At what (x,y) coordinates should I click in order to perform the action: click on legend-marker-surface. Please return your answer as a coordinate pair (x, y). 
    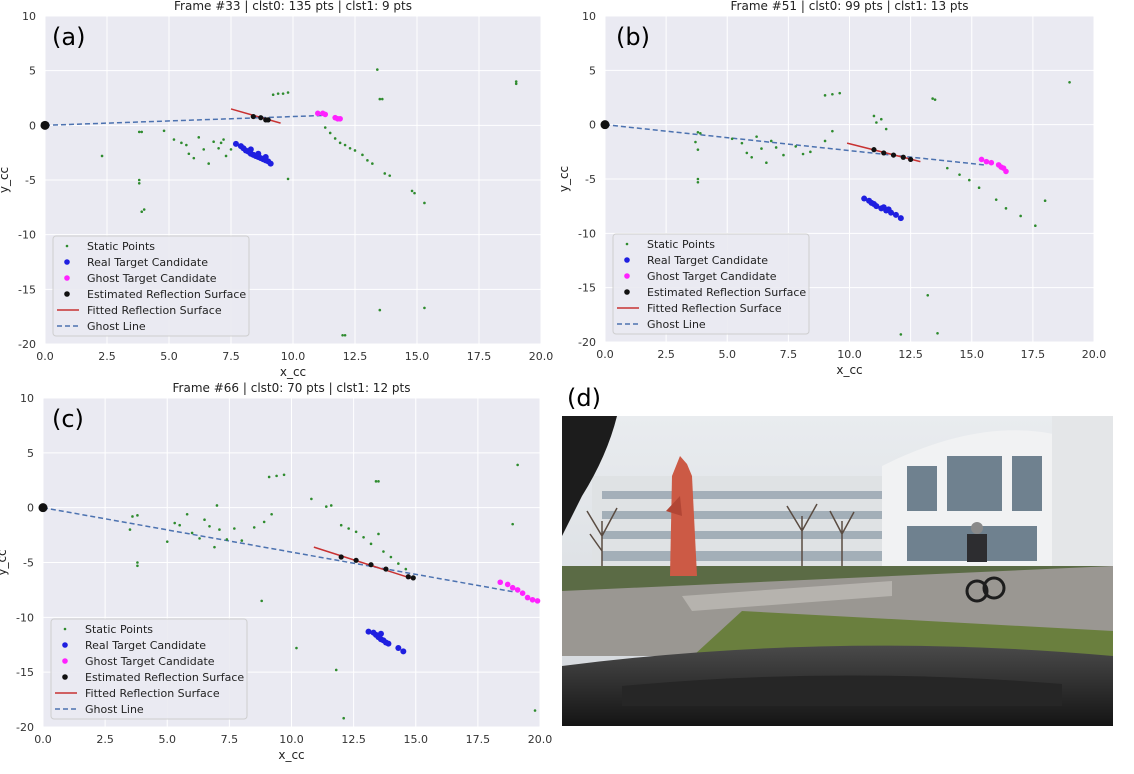
    Looking at the image, I should click on (627, 292).